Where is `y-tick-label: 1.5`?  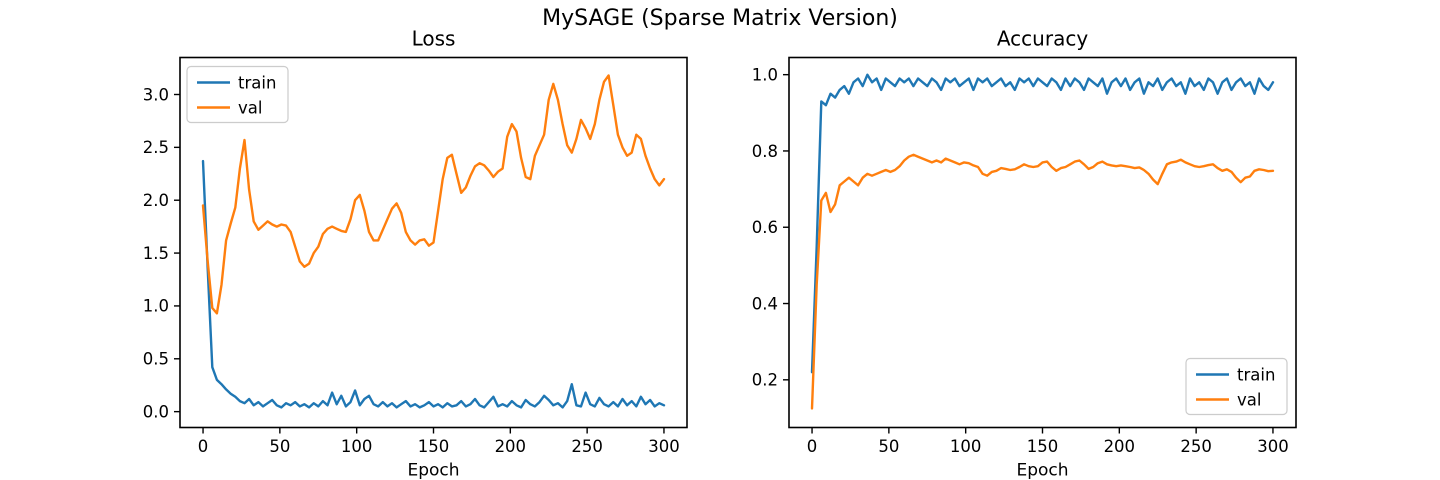 y-tick-label: 1.5 is located at coordinates (156, 253).